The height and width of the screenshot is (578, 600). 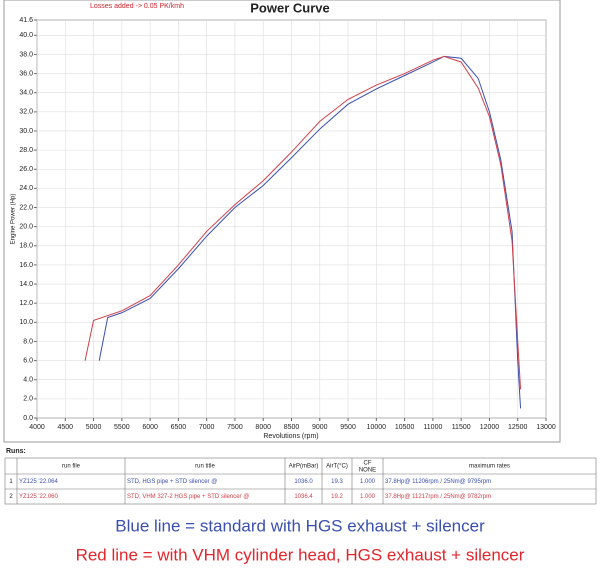 I want to click on y-tick-label: 26.0, so click(x=26, y=169).